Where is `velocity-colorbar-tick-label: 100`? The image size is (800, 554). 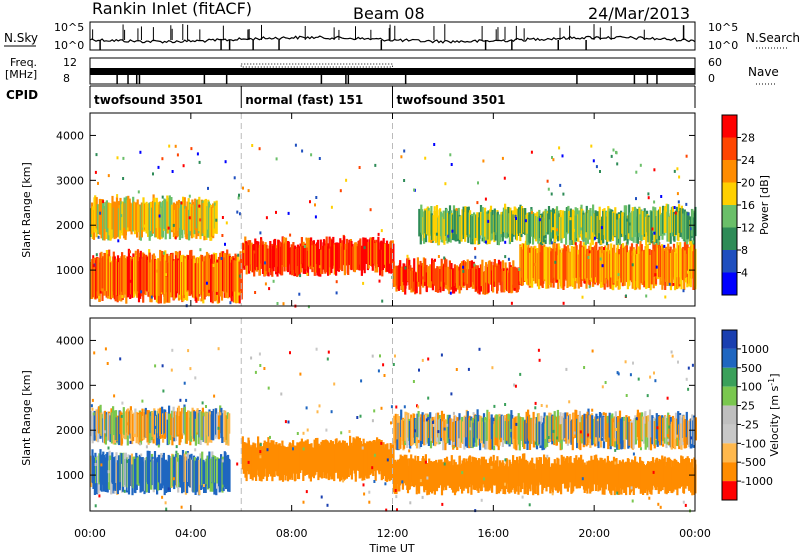
velocity-colorbar-tick-label: 100 is located at coordinates (751, 387).